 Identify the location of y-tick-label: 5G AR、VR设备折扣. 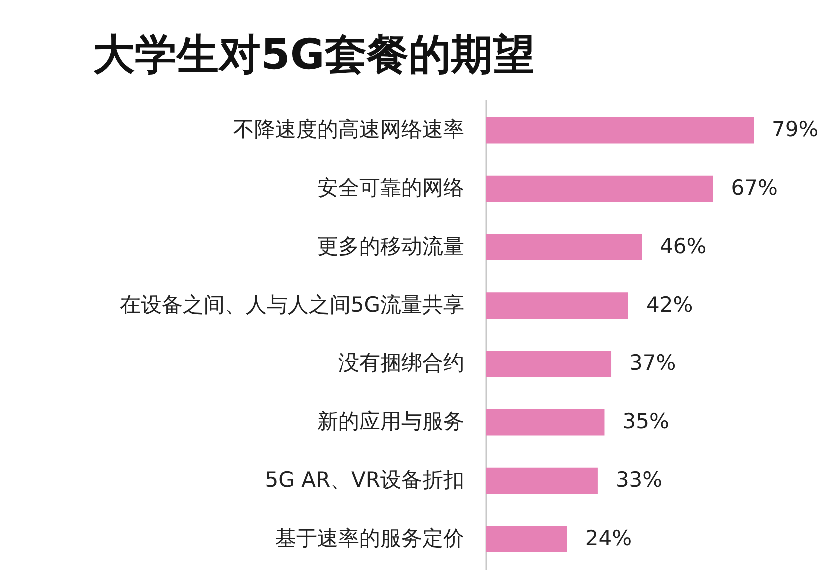
(364, 480).